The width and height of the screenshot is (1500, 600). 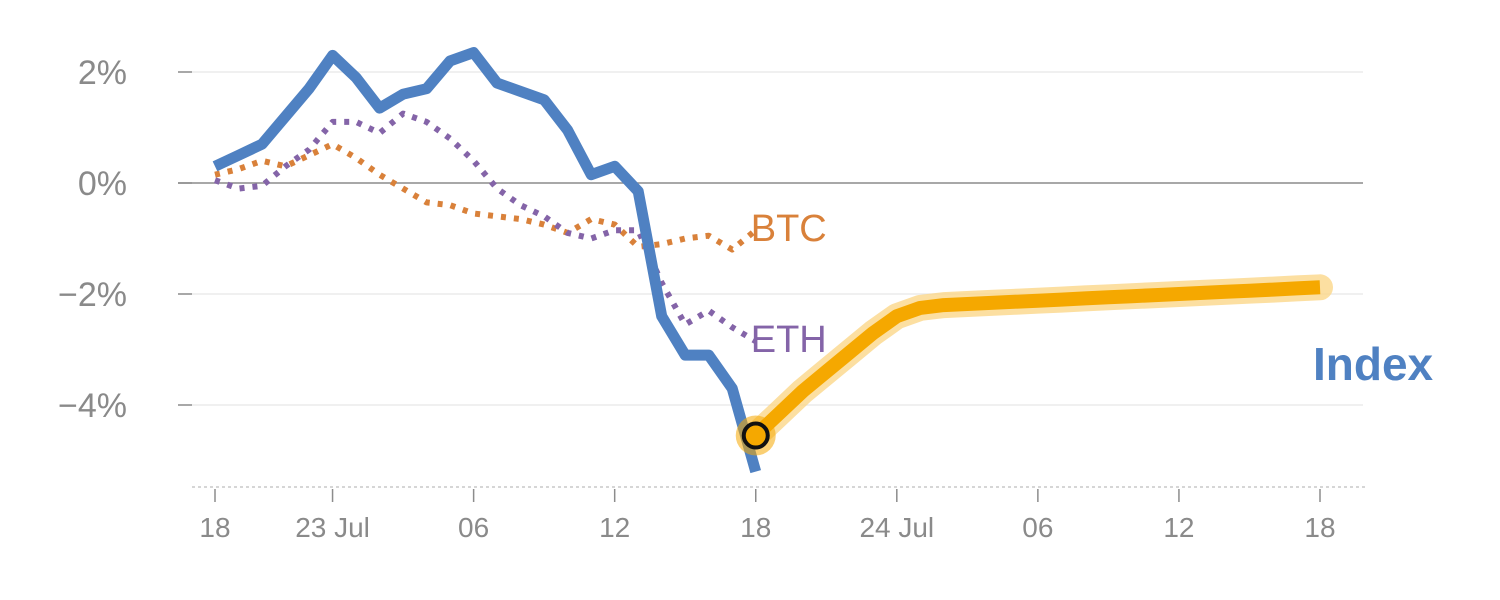 What do you see at coordinates (92, 406) in the screenshot?
I see `y-tick-label: −4%` at bounding box center [92, 406].